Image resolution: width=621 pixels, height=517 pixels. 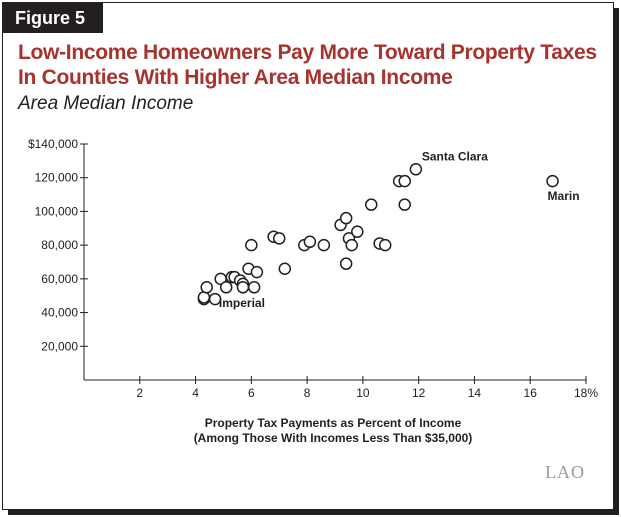 What do you see at coordinates (53, 18) in the screenshot?
I see `figure-label: Figure 5` at bounding box center [53, 18].